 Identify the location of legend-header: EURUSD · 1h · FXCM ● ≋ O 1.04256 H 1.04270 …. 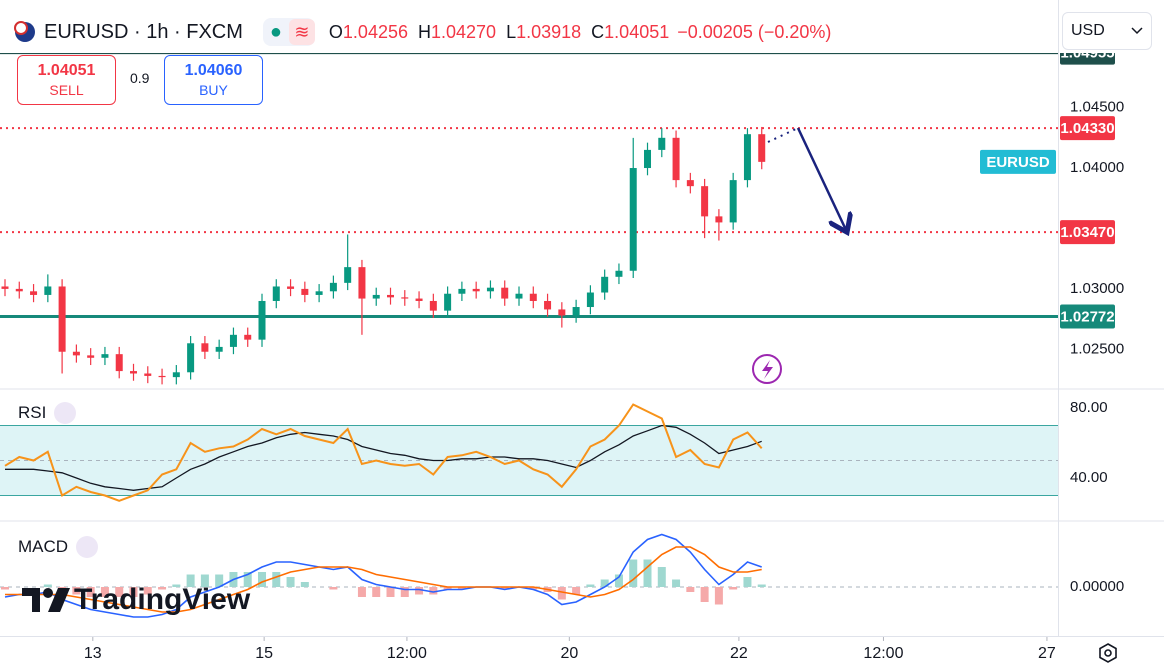
(422, 32).